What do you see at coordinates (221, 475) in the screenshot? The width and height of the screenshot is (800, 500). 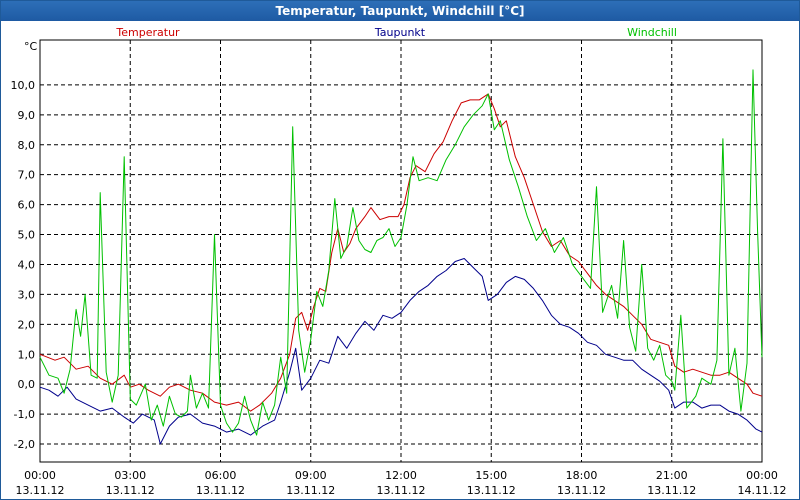 I see `x-tick-time: 06:00` at bounding box center [221, 475].